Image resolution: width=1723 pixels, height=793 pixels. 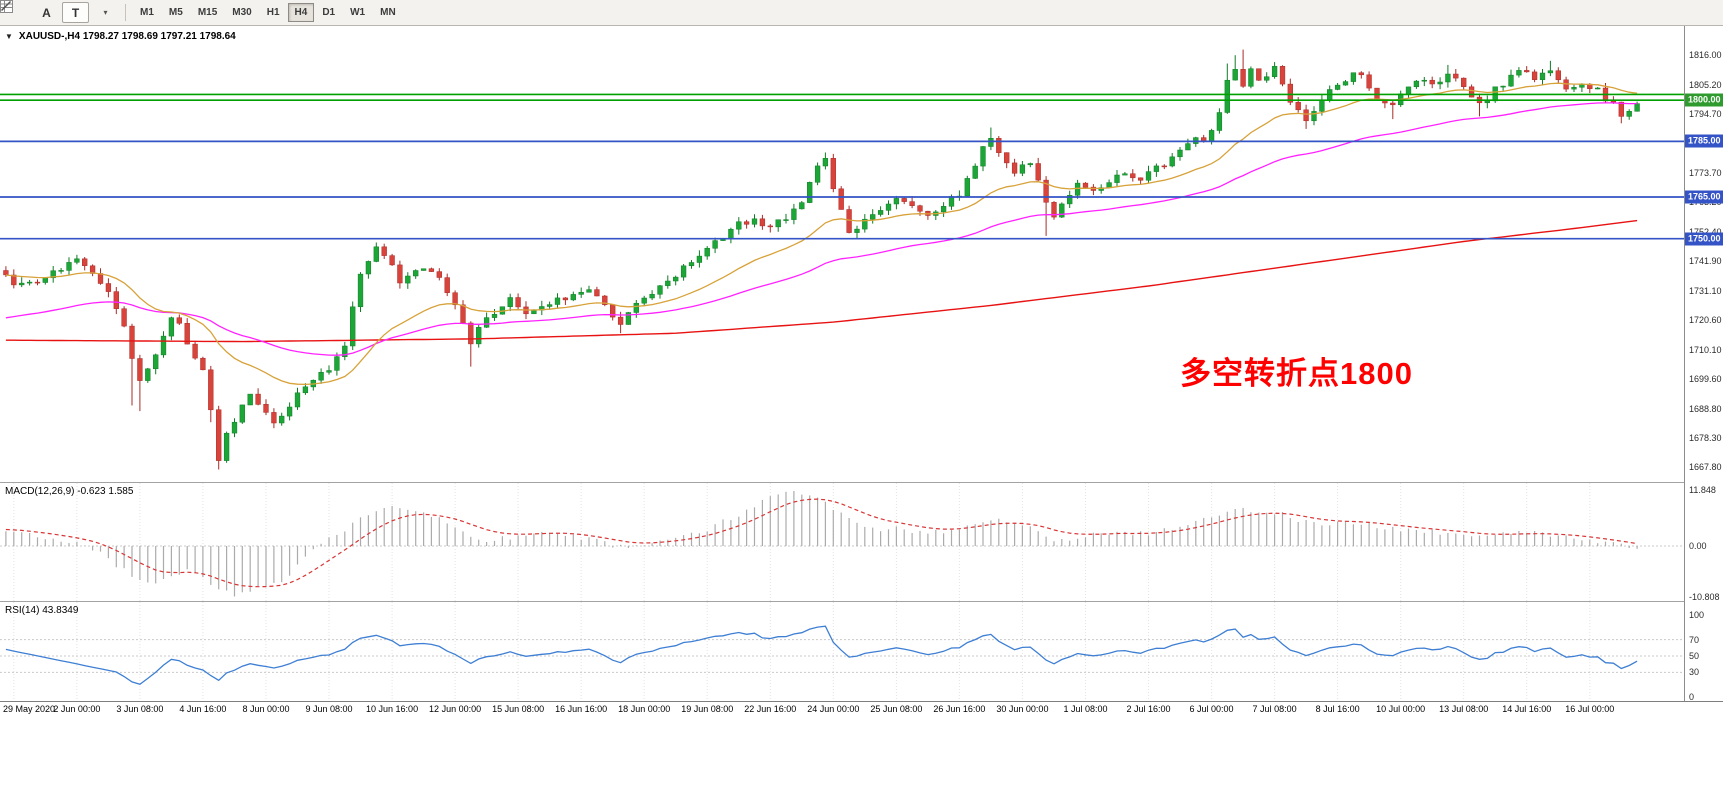 What do you see at coordinates (329, 12) in the screenshot?
I see `timeframe-button-D1: D1` at bounding box center [329, 12].